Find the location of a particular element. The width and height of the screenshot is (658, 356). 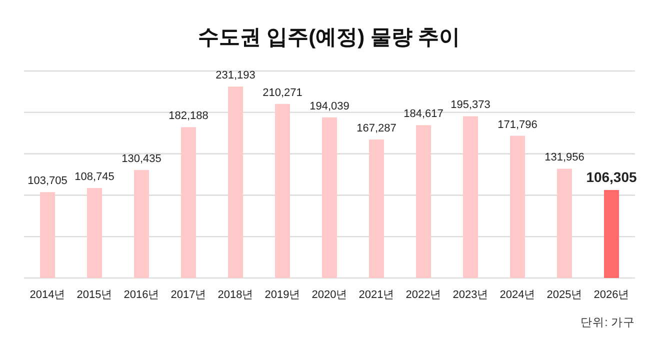

chart-title: 수도권 입주(예정) 물량 추이 is located at coordinates (329, 37).